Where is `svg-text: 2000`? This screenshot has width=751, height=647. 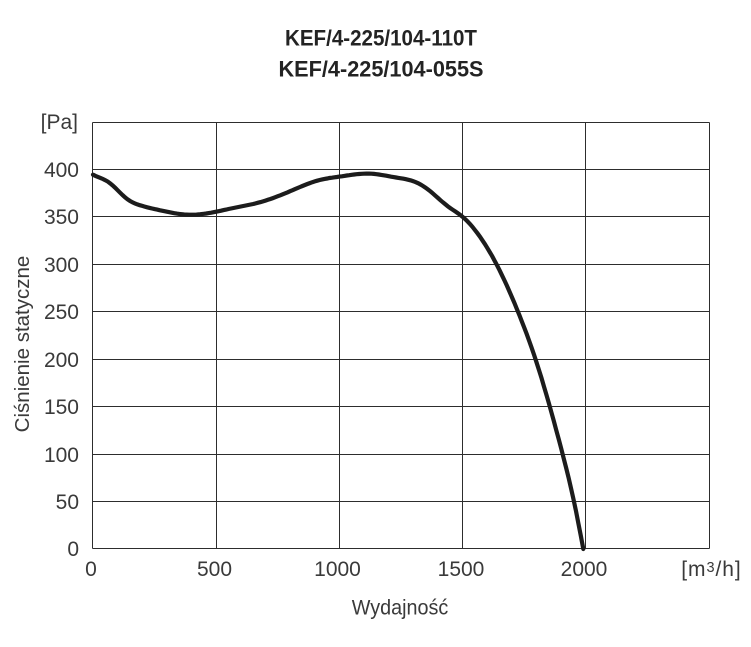
svg-text: 2000 is located at coordinates (584, 569).